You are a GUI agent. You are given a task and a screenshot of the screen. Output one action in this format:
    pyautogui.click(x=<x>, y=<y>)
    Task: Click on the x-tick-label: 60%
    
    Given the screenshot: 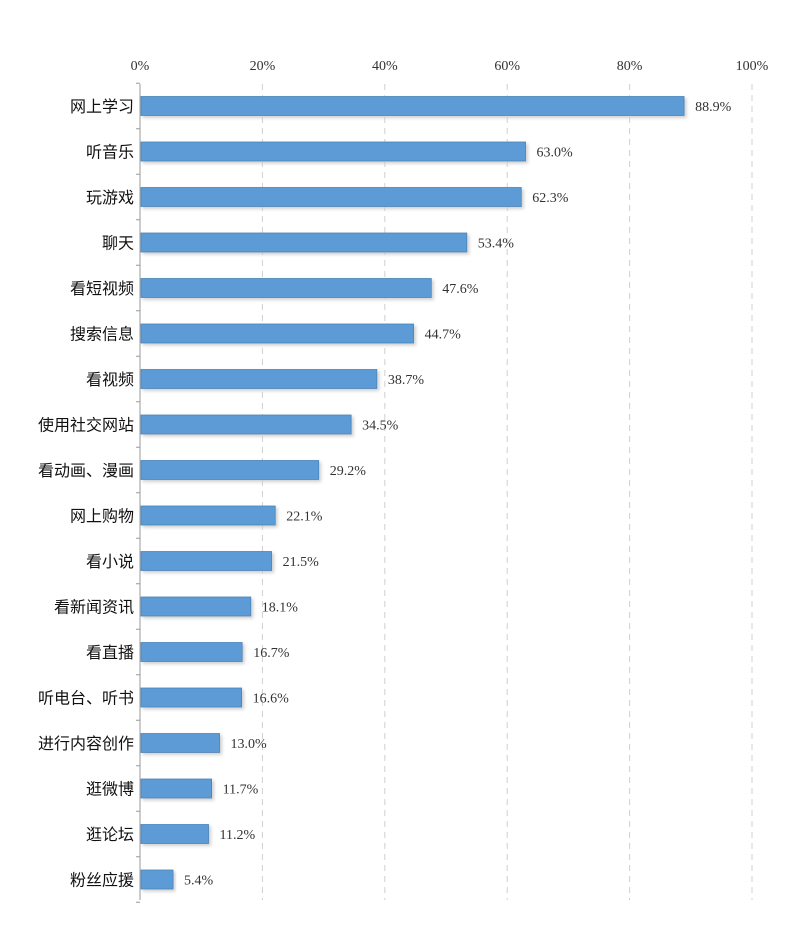 What is the action you would take?
    pyautogui.click(x=507, y=66)
    